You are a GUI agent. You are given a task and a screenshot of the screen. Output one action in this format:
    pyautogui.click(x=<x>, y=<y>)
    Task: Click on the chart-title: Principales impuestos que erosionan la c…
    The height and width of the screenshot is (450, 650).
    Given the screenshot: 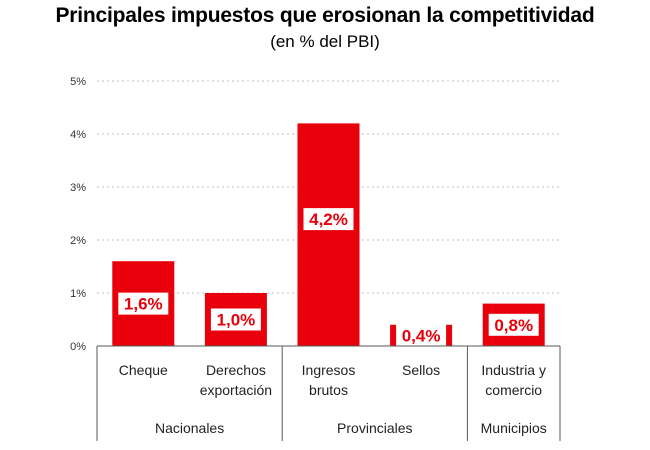 What is the action you would take?
    pyautogui.click(x=325, y=15)
    